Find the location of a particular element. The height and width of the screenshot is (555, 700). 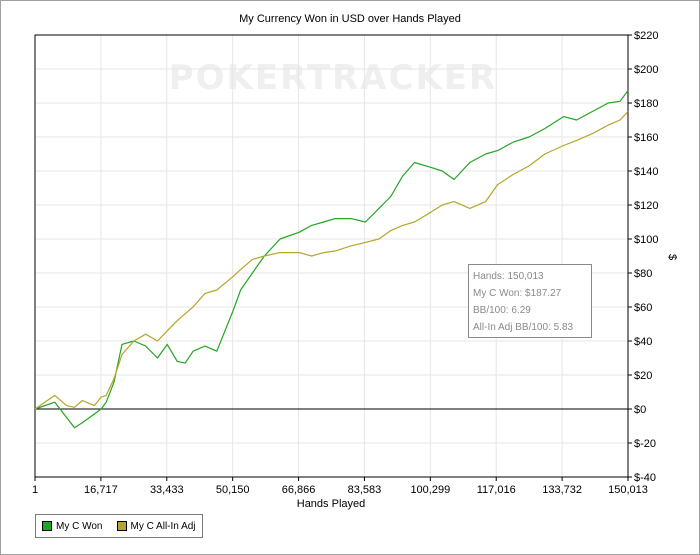

x-tick-label: 33,433 is located at coordinates (167, 490).